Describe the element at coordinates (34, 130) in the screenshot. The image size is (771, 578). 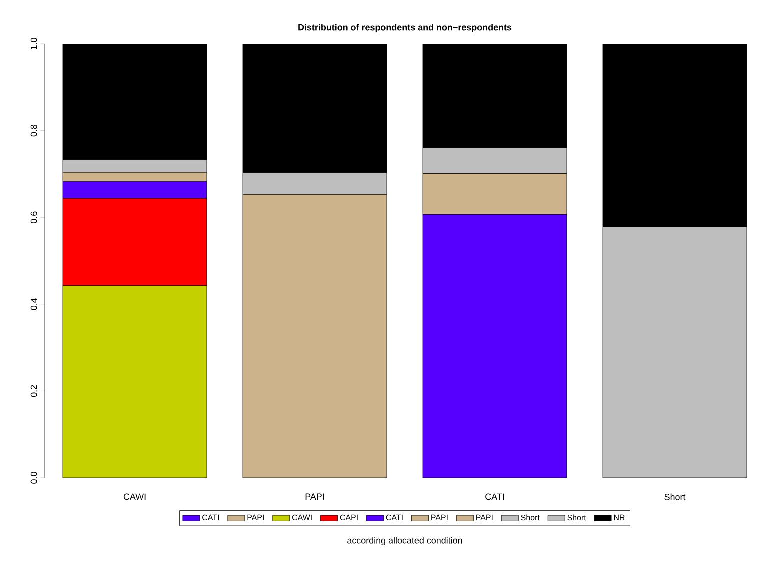
I see `y-tick-label: 0.8` at that location.